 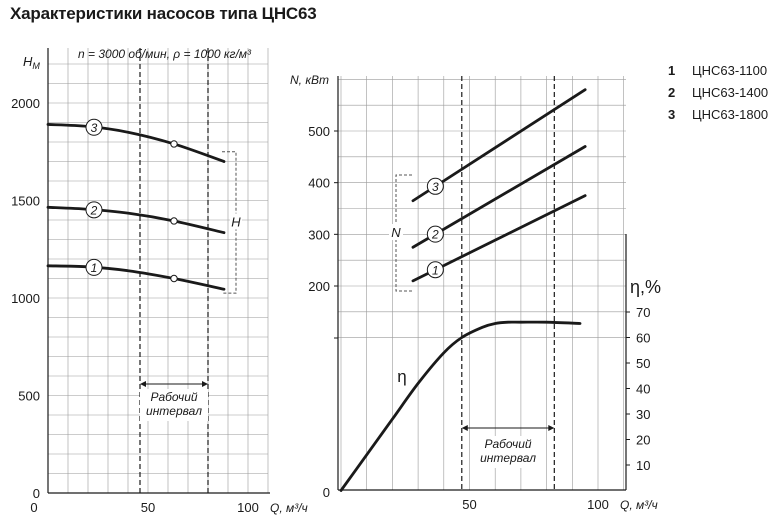 What do you see at coordinates (469, 504) in the screenshot?
I see `x-tick-label-power: 50` at bounding box center [469, 504].